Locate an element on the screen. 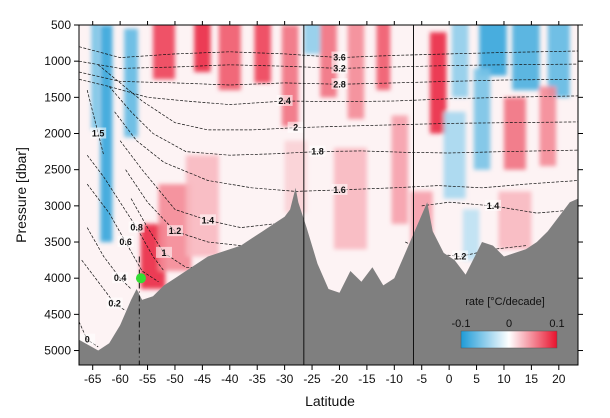  x-tick-label: -20 is located at coordinates (340, 379).